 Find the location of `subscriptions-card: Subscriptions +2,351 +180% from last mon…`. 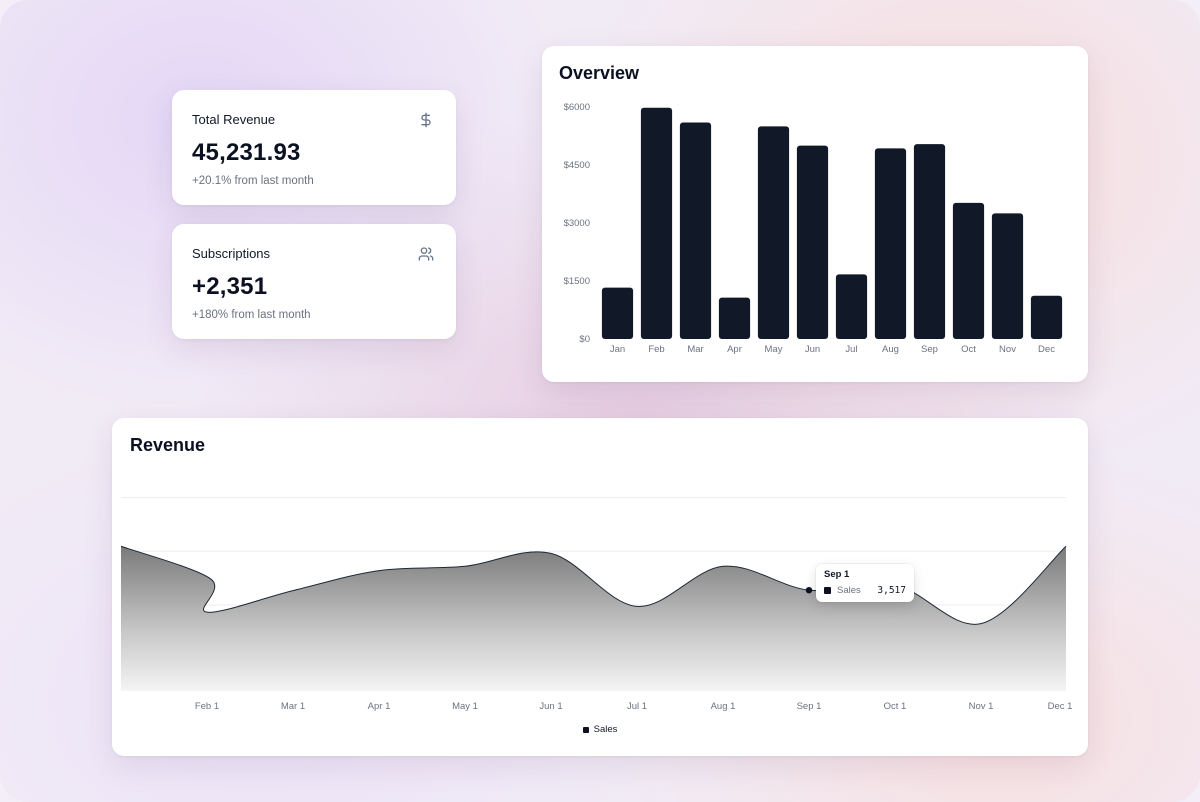

subscriptions-card: Subscriptions +2,351 +180% from last mon… is located at coordinates (314, 281).